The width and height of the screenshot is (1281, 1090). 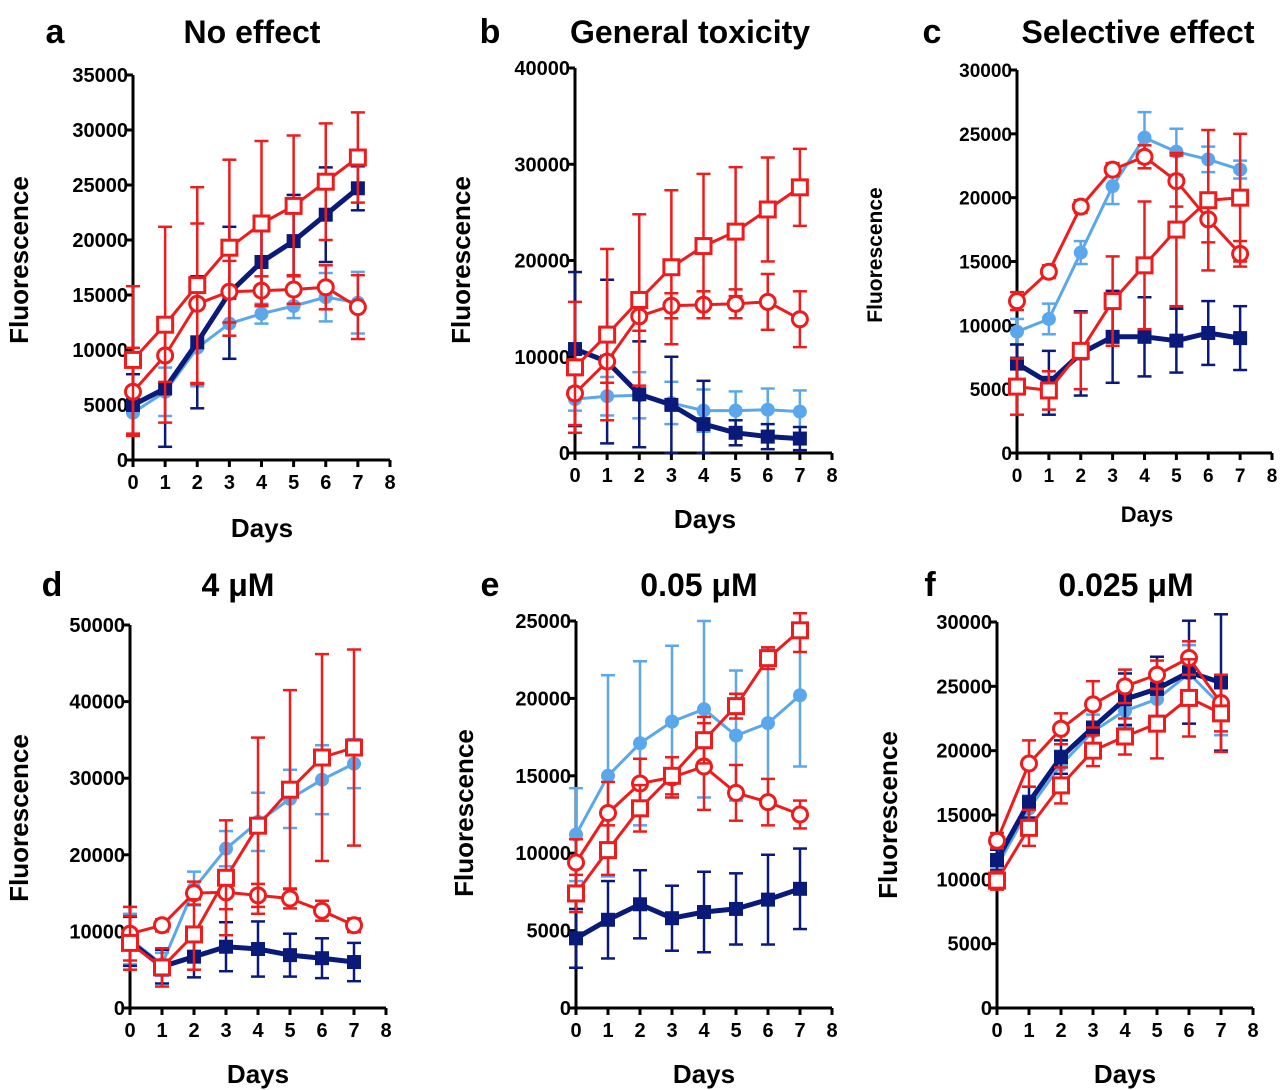 I want to click on y-tick-label: 5000, so click(x=991, y=390).